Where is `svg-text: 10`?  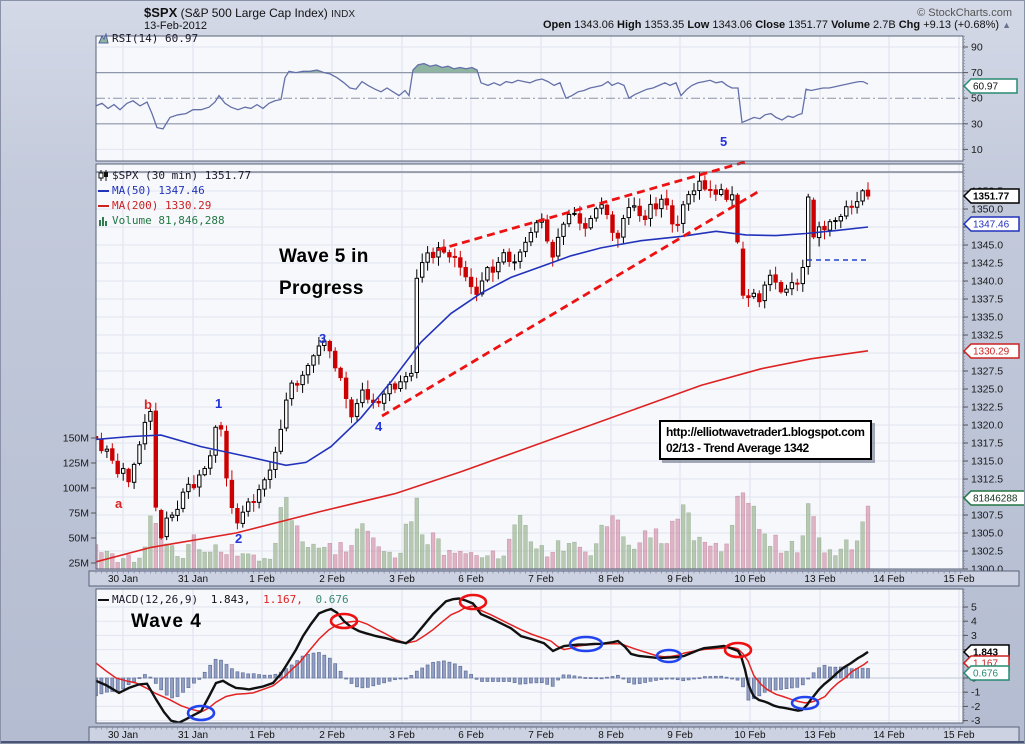
svg-text: 10 is located at coordinates (977, 150).